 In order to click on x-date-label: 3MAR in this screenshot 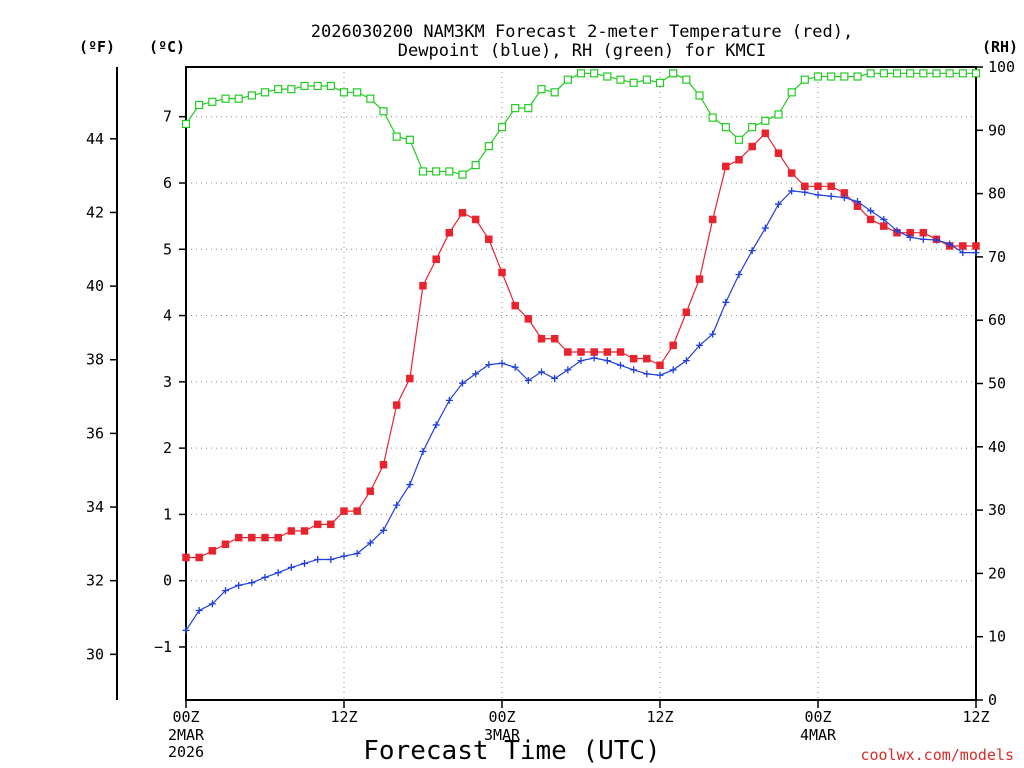, I will do `click(502, 735)`.